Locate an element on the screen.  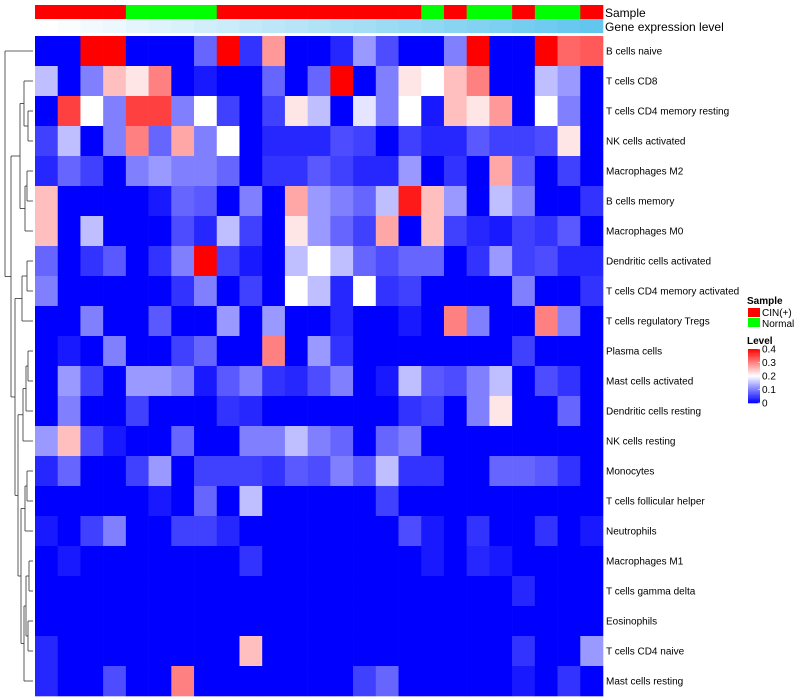
legend-label-normal: Normal is located at coordinates (778, 324).